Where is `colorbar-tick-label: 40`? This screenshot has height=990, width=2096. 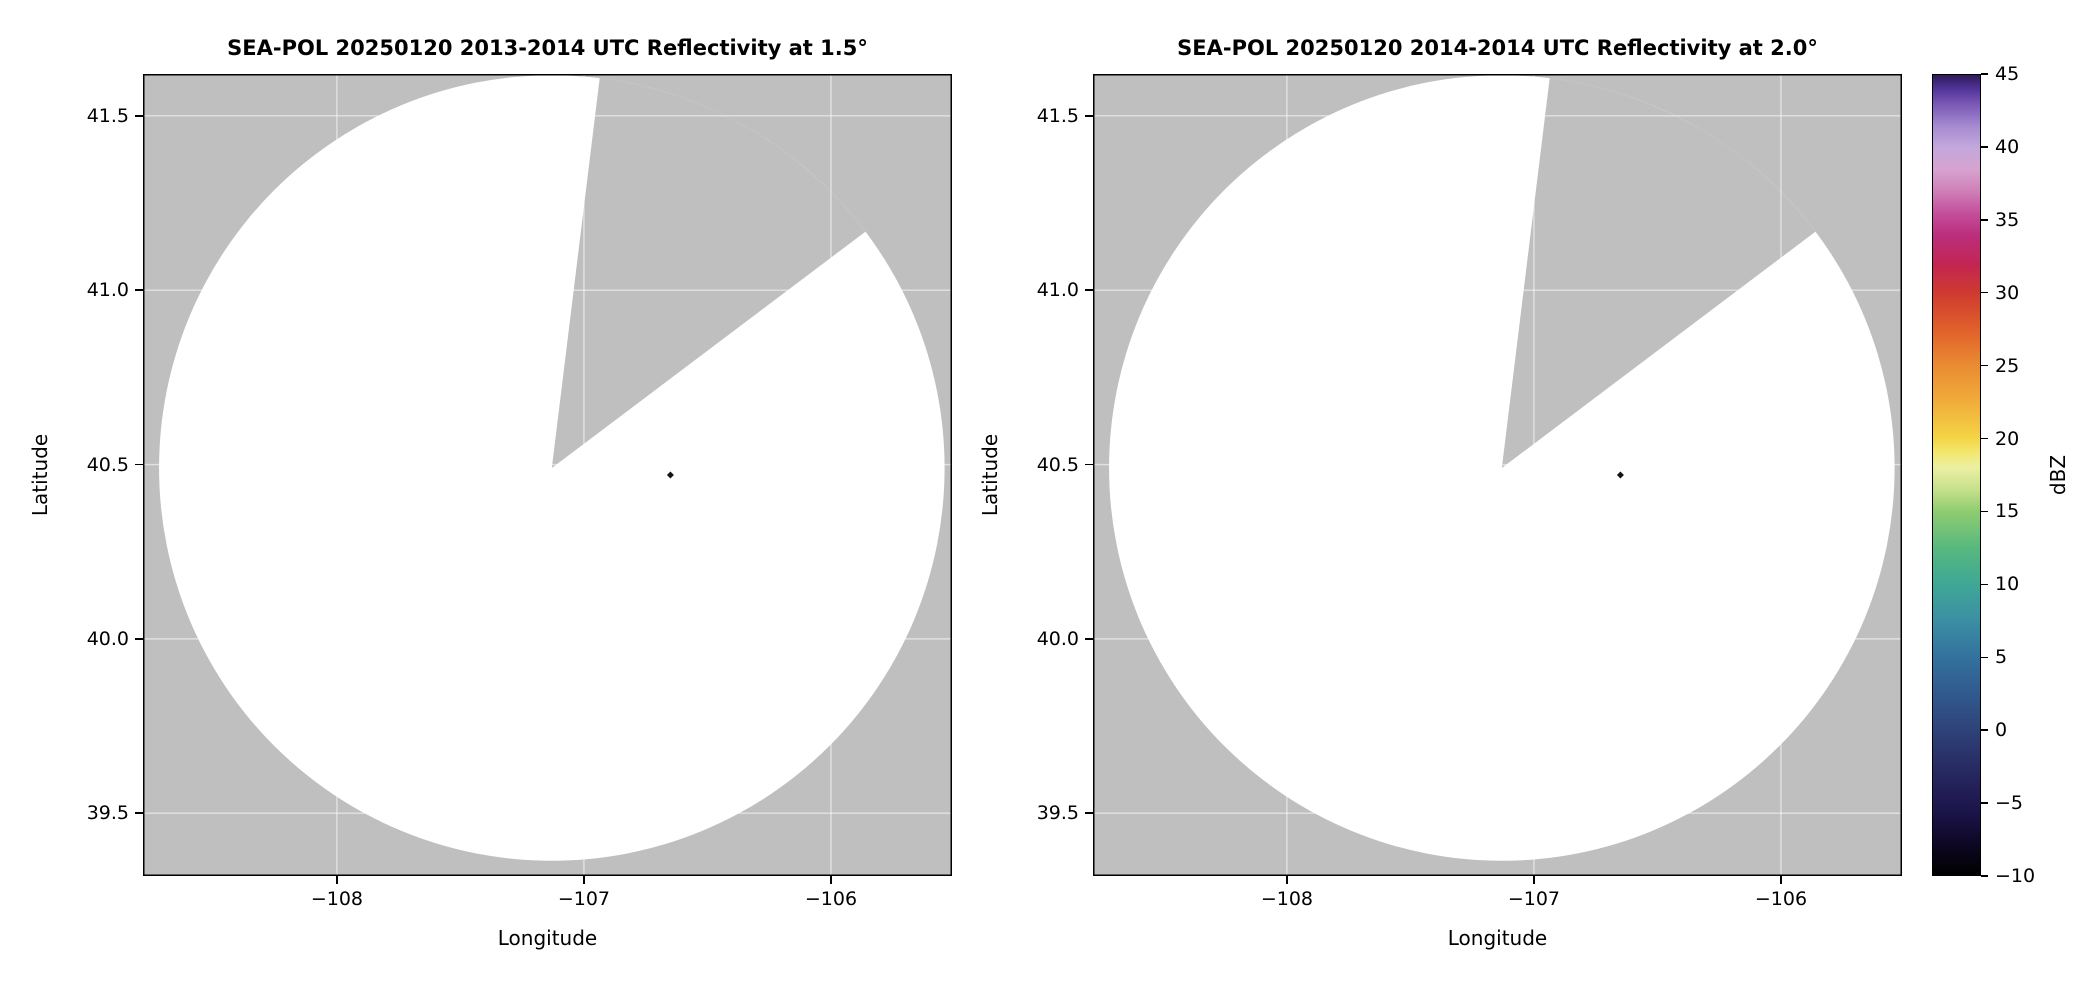
colorbar-tick-label: 40 is located at coordinates (2007, 146).